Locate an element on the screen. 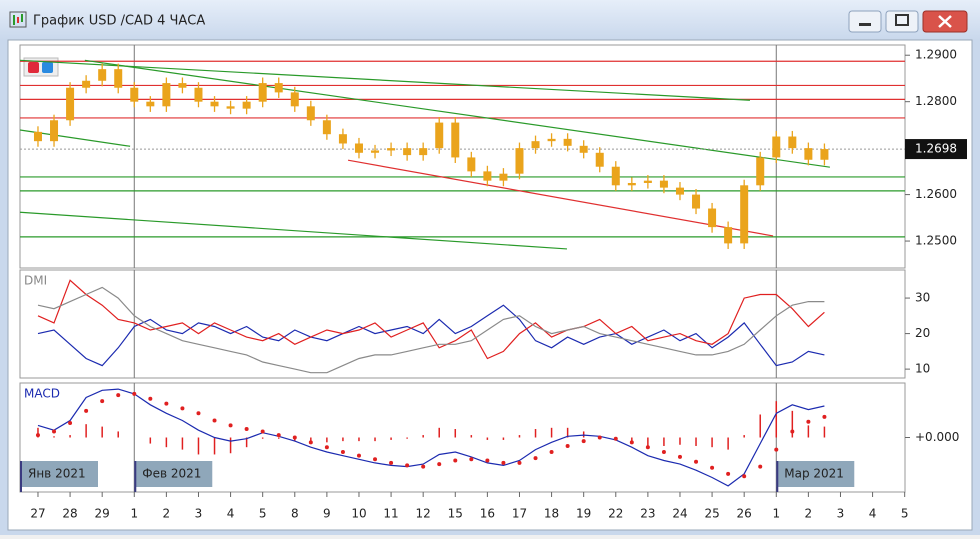 The width and height of the screenshot is (980, 539). minimize-button is located at coordinates (865, 21).